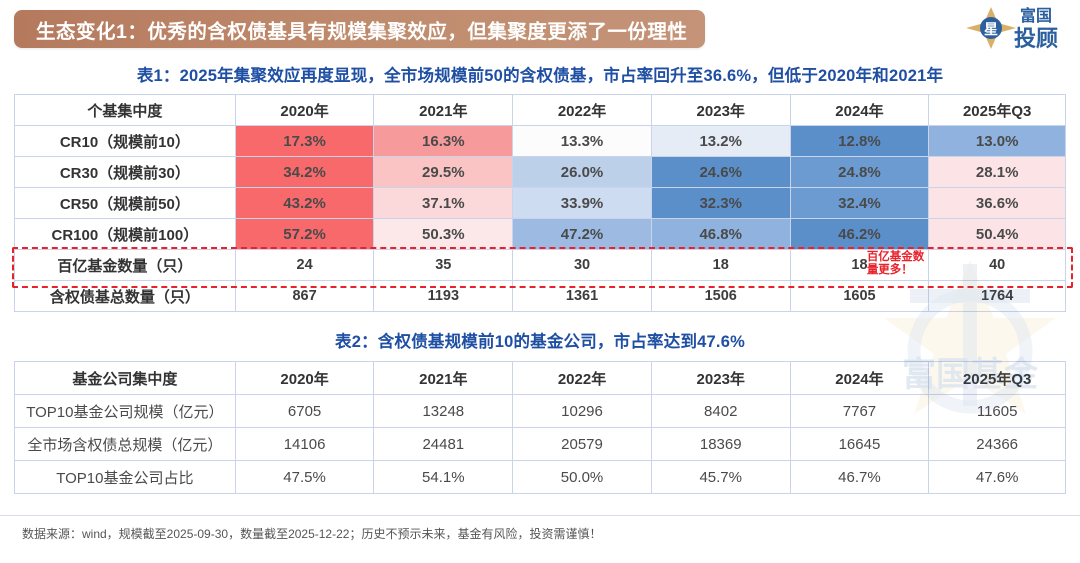 The image size is (1080, 563). What do you see at coordinates (304, 411) in the screenshot?
I see `table2-cell: 6705` at bounding box center [304, 411].